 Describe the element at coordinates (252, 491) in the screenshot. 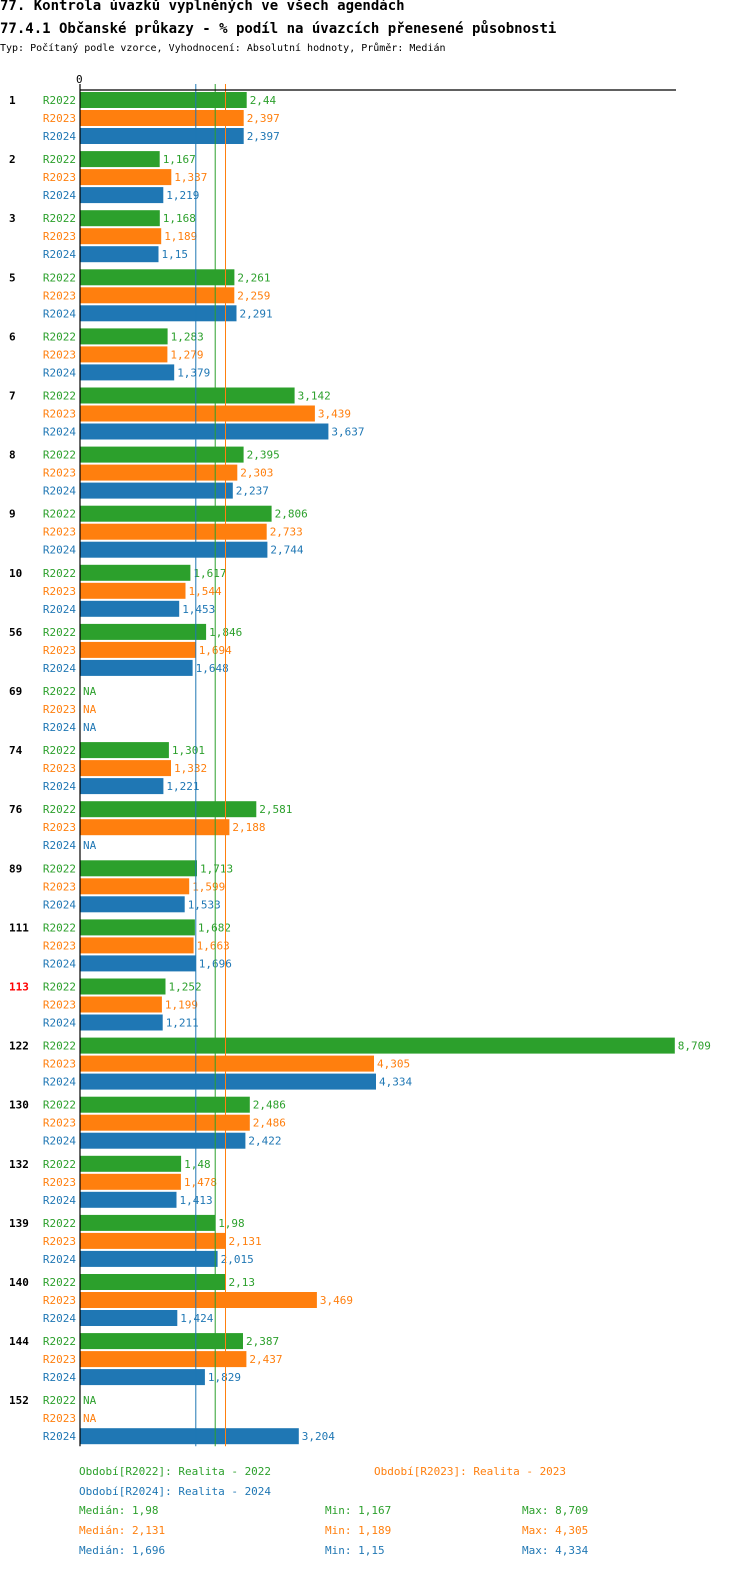

I see `data-label: 2,237` at that location.